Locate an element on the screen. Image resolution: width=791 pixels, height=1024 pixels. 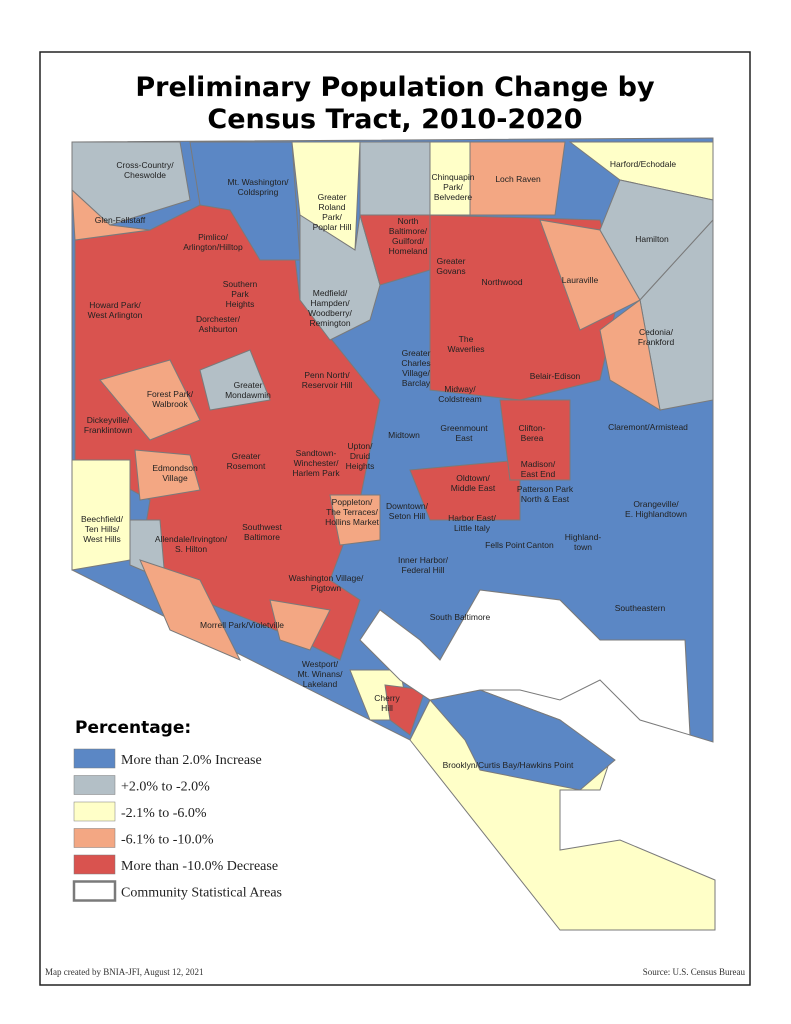
area-label: Beechfield/Ten Hills/West Hills is located at coordinates (102, 529).